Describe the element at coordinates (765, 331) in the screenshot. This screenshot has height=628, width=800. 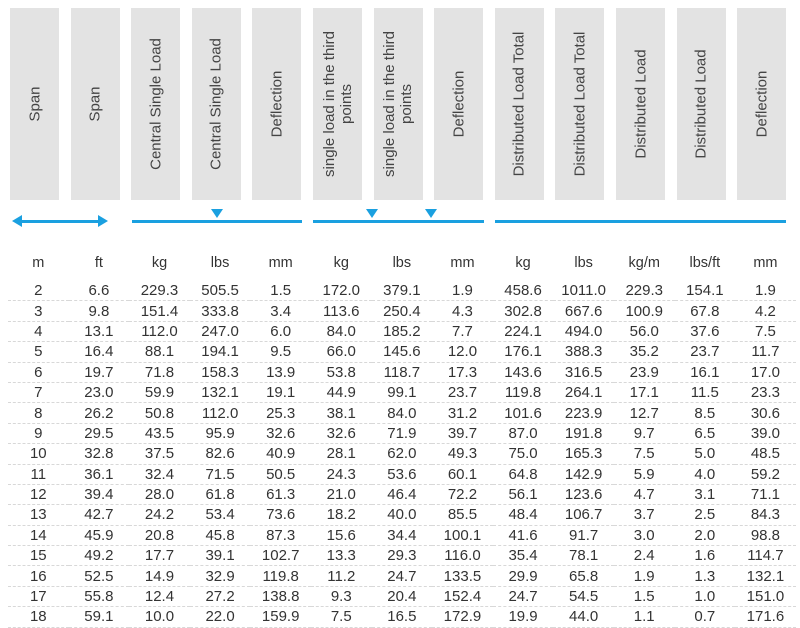
I see `table-cell: 7.5` at that location.